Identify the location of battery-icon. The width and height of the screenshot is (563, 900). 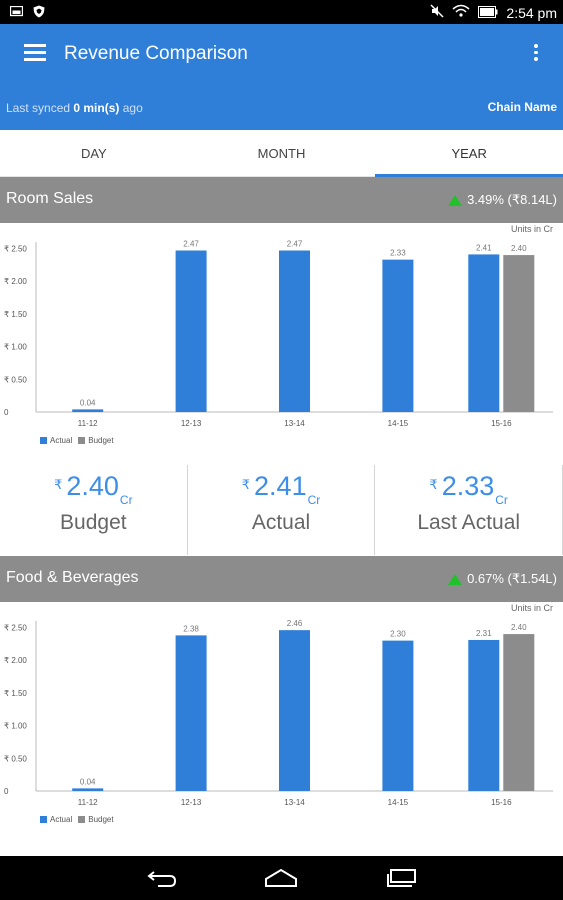
(488, 13).